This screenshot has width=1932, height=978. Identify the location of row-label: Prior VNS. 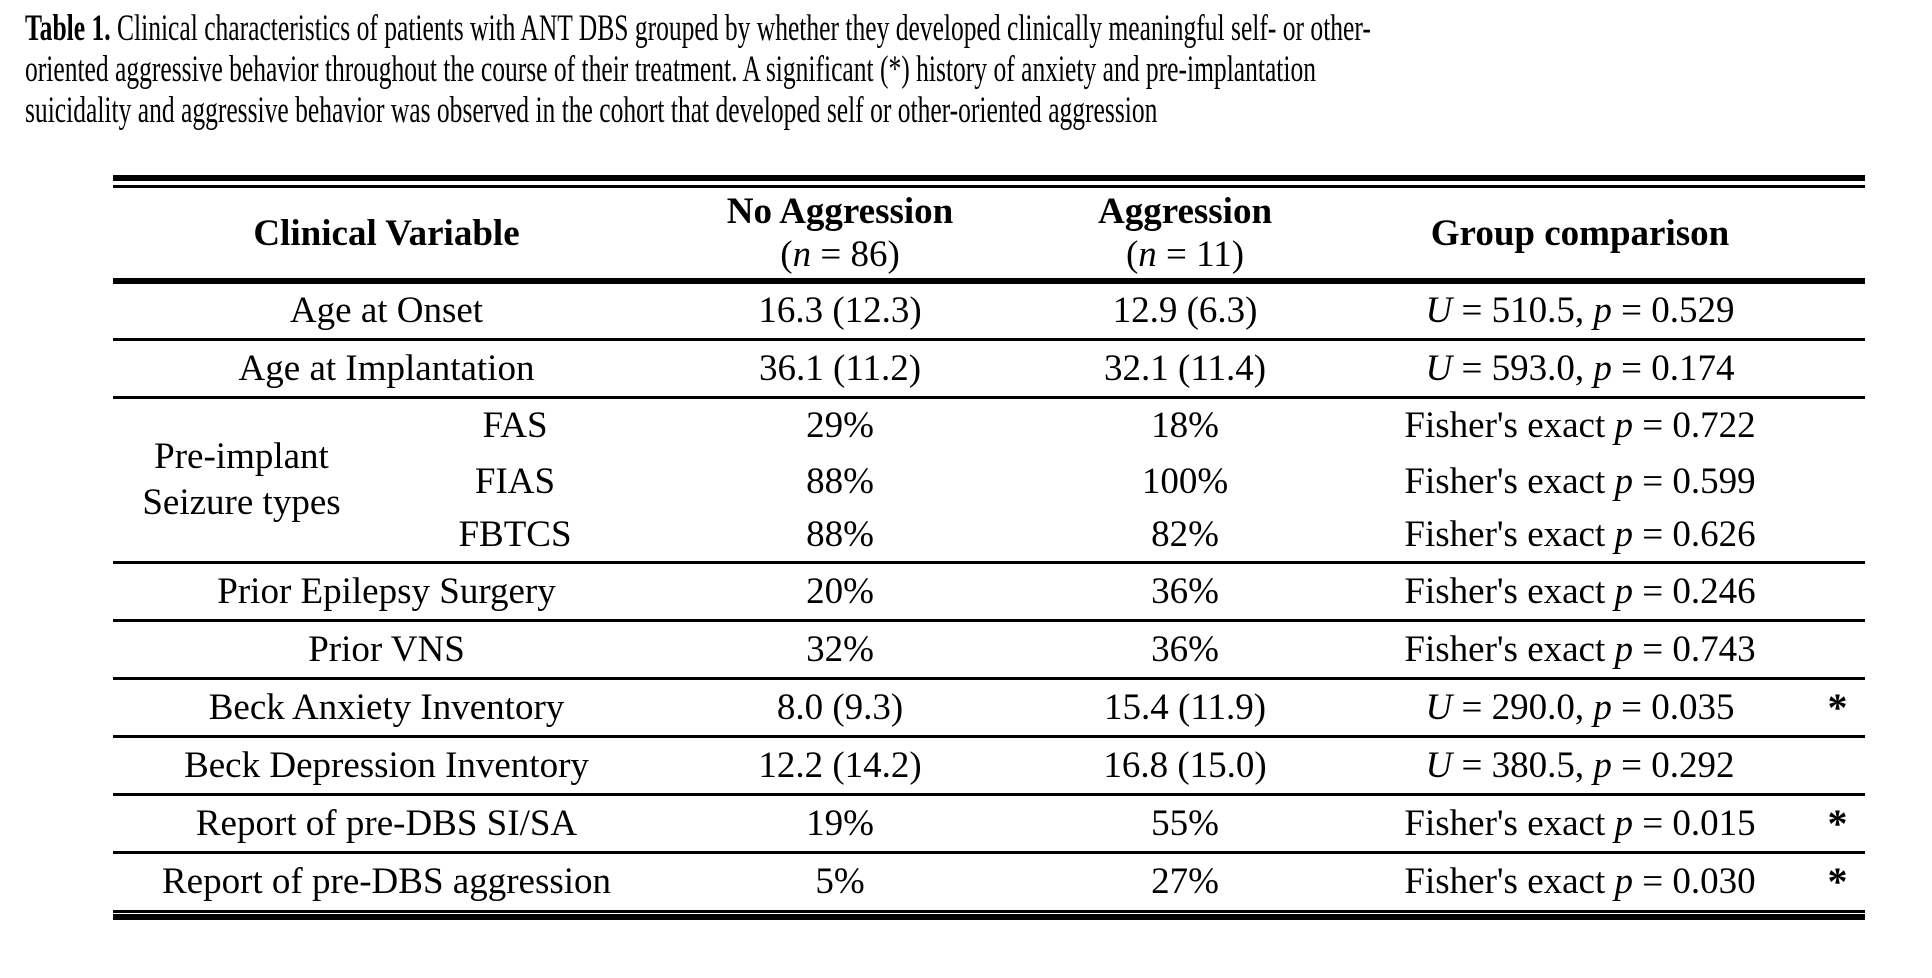
(386, 649).